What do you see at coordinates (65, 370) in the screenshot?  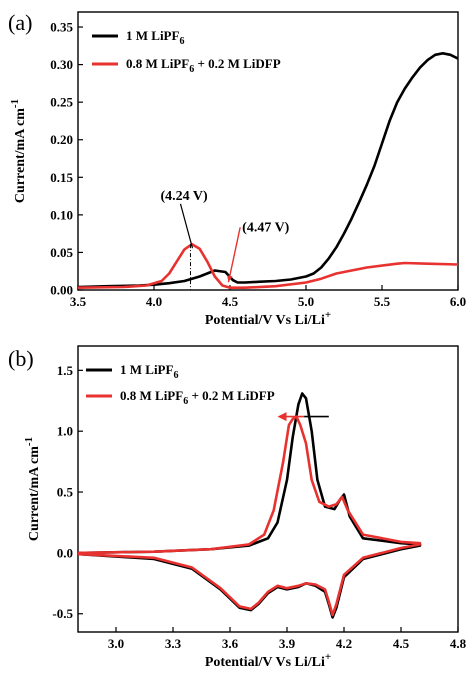 I see `y-tick-label: 1.5` at bounding box center [65, 370].